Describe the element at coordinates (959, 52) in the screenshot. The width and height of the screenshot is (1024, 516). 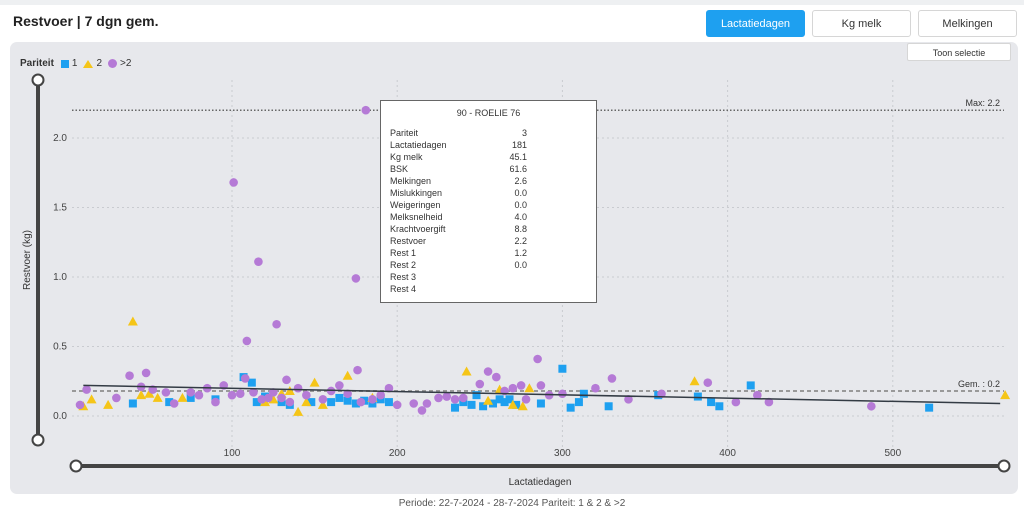
I see `toon-selectie-button: Toon selectie` at that location.